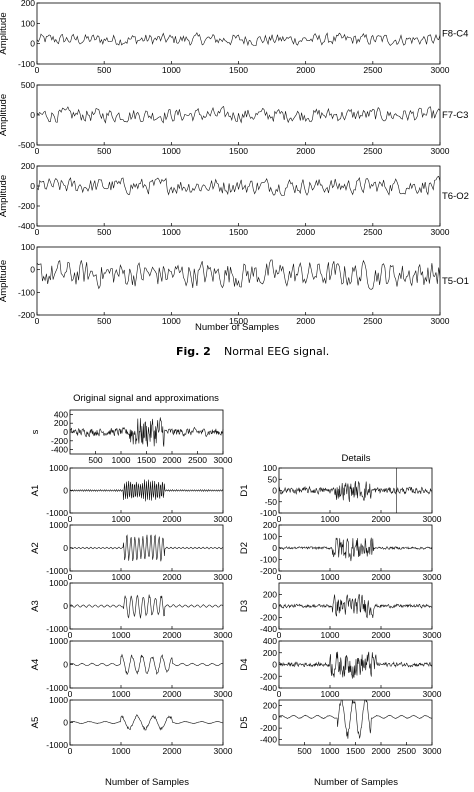 This screenshot has width=474, height=792. Describe the element at coordinates (193, 351) in the screenshot. I see `figure2-caption-label: Fig. 2` at that location.